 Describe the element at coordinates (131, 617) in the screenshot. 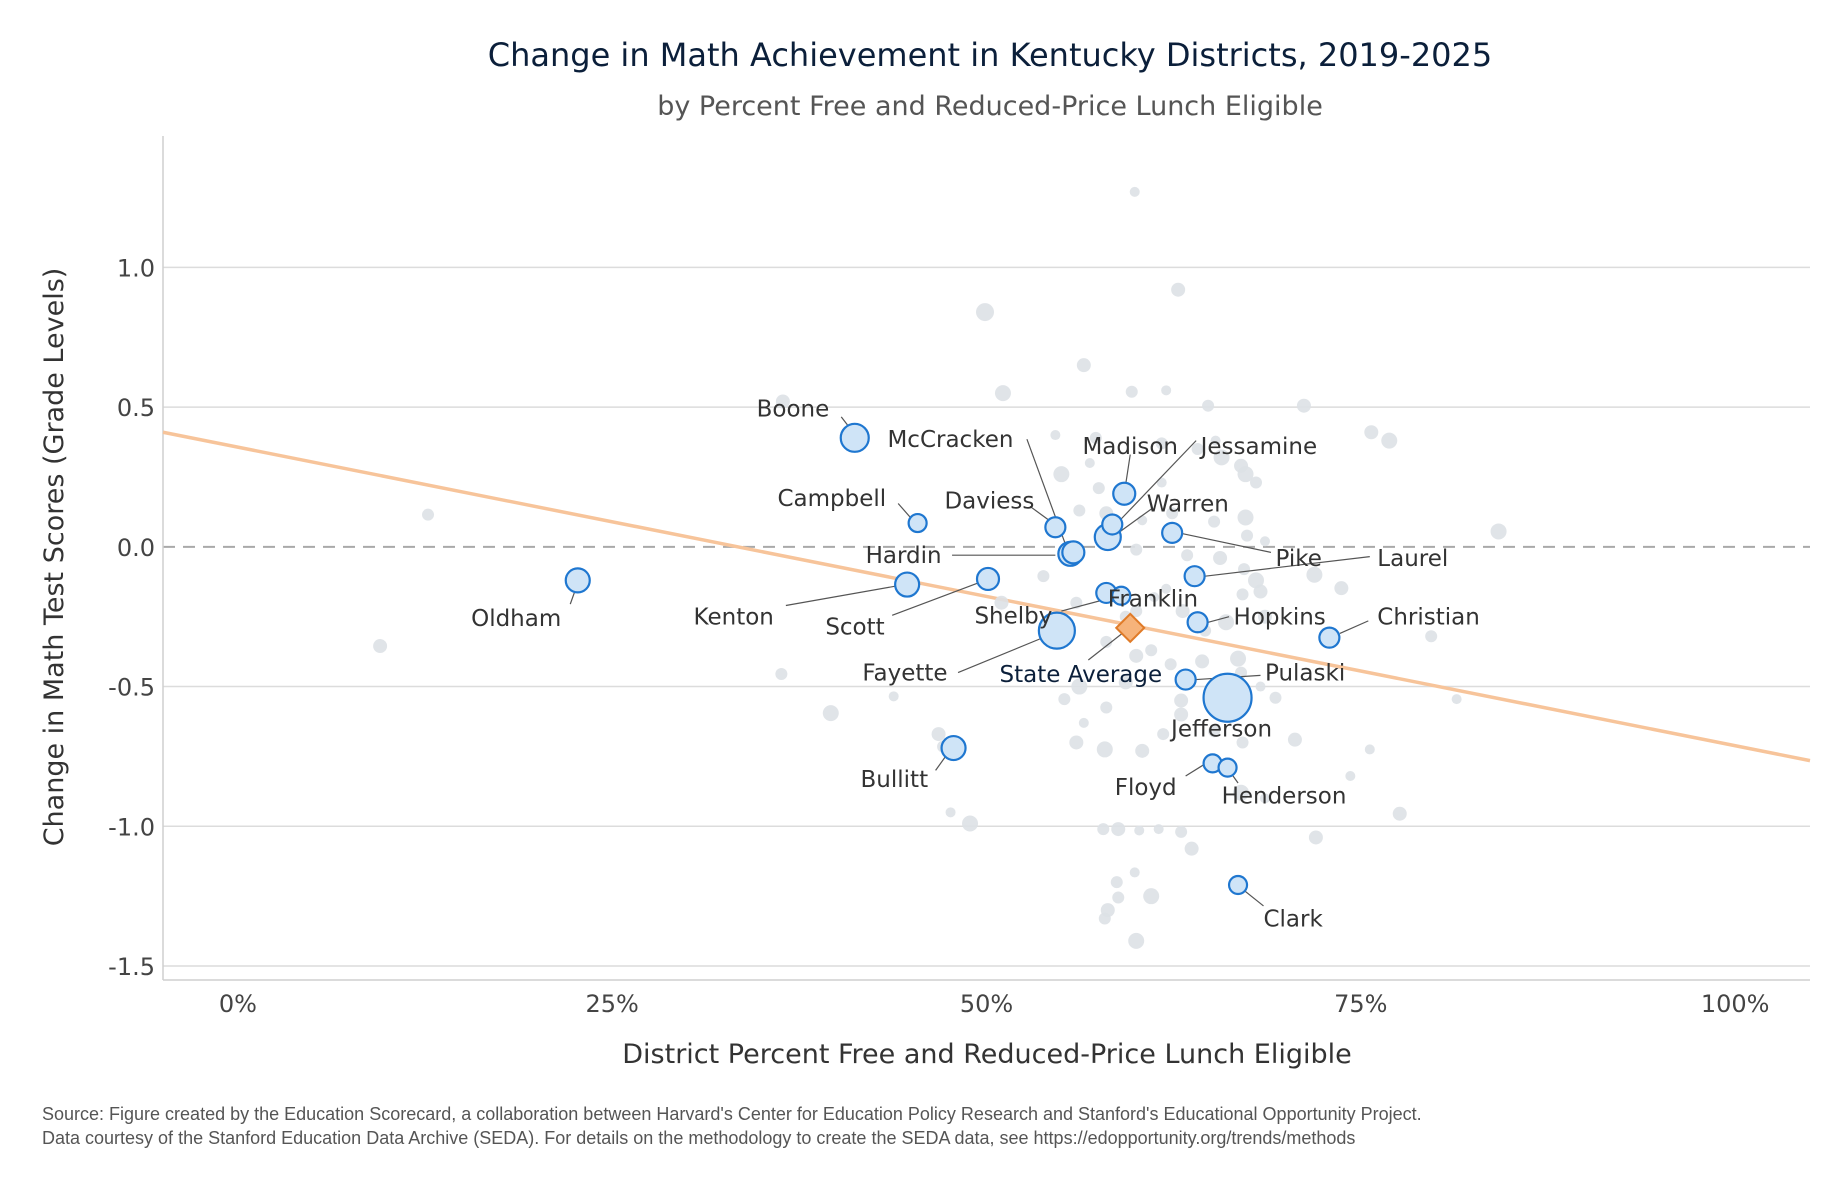

I see `y-tick-labels: 1.0 0.5 0.0 -0.5 -1.0 -1.5` at that location.